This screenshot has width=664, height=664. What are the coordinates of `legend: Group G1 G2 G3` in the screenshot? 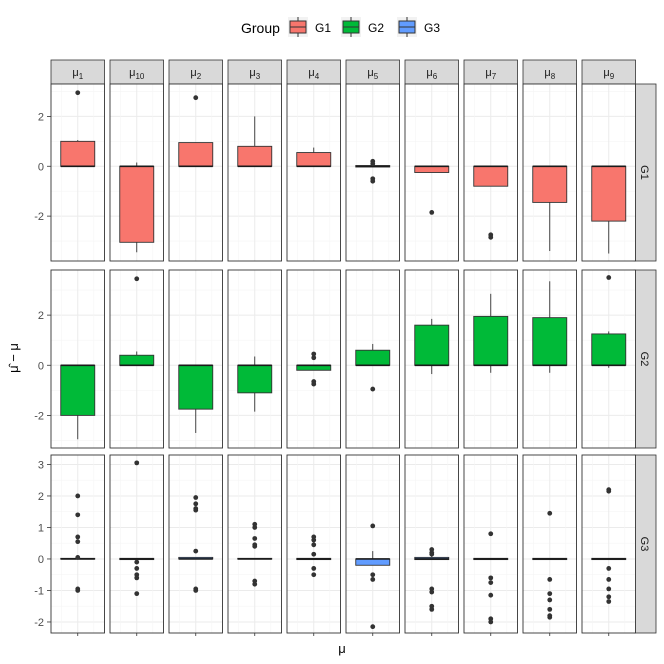 It's located at (340, 27).